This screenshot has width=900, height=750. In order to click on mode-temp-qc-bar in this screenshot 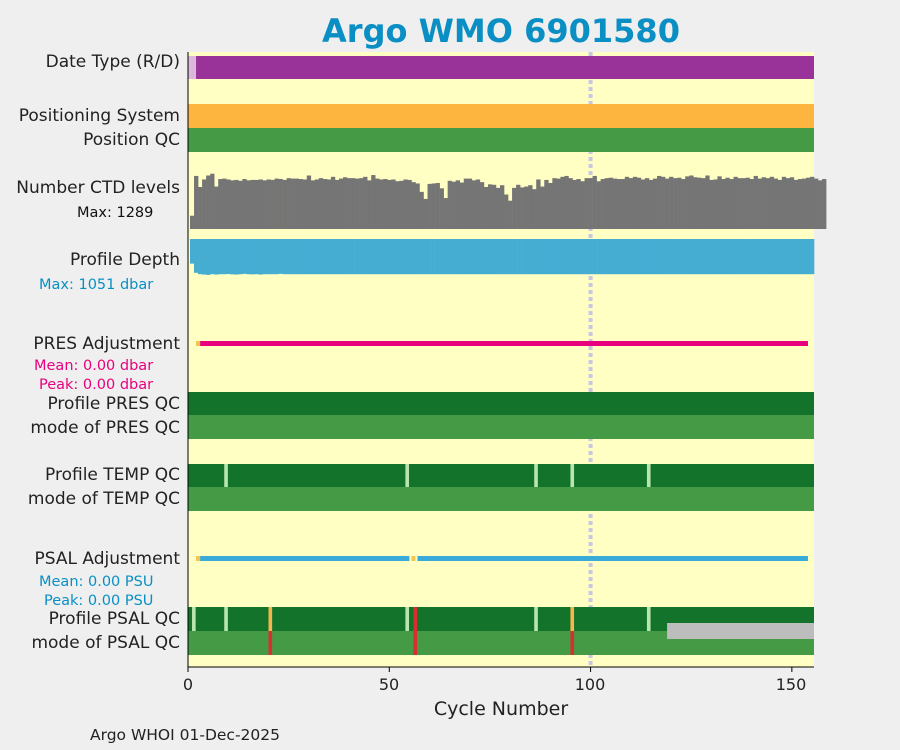, I will do `click(501, 499)`.